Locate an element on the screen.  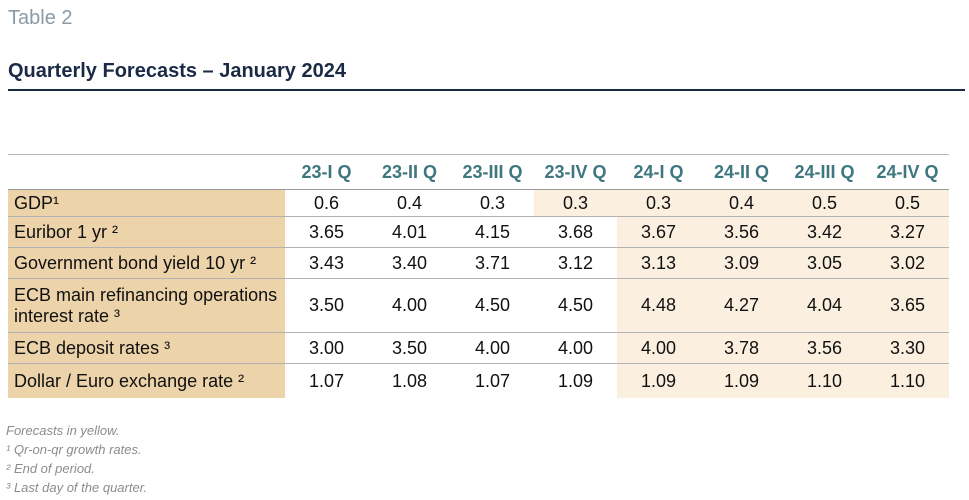
footnote-1: ¹ Qr-on-qr growth rates. is located at coordinates (74, 449).